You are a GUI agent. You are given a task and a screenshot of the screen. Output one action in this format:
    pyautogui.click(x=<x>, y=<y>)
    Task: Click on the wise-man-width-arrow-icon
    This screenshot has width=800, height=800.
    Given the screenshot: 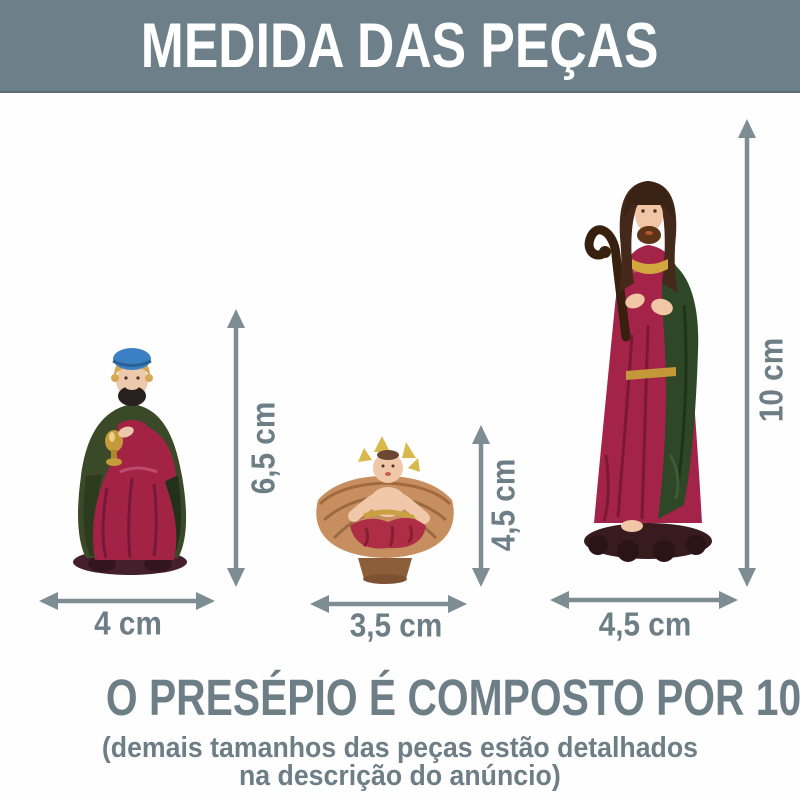 What is the action you would take?
    pyautogui.click(x=127, y=601)
    